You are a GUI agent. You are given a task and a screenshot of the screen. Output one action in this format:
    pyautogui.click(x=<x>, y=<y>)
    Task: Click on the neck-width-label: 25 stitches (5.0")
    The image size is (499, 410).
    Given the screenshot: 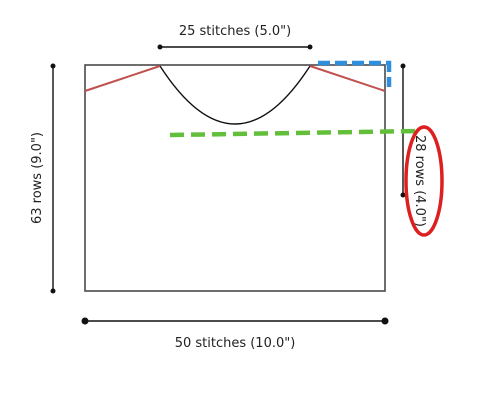 What is the action you would take?
    pyautogui.click(x=235, y=31)
    